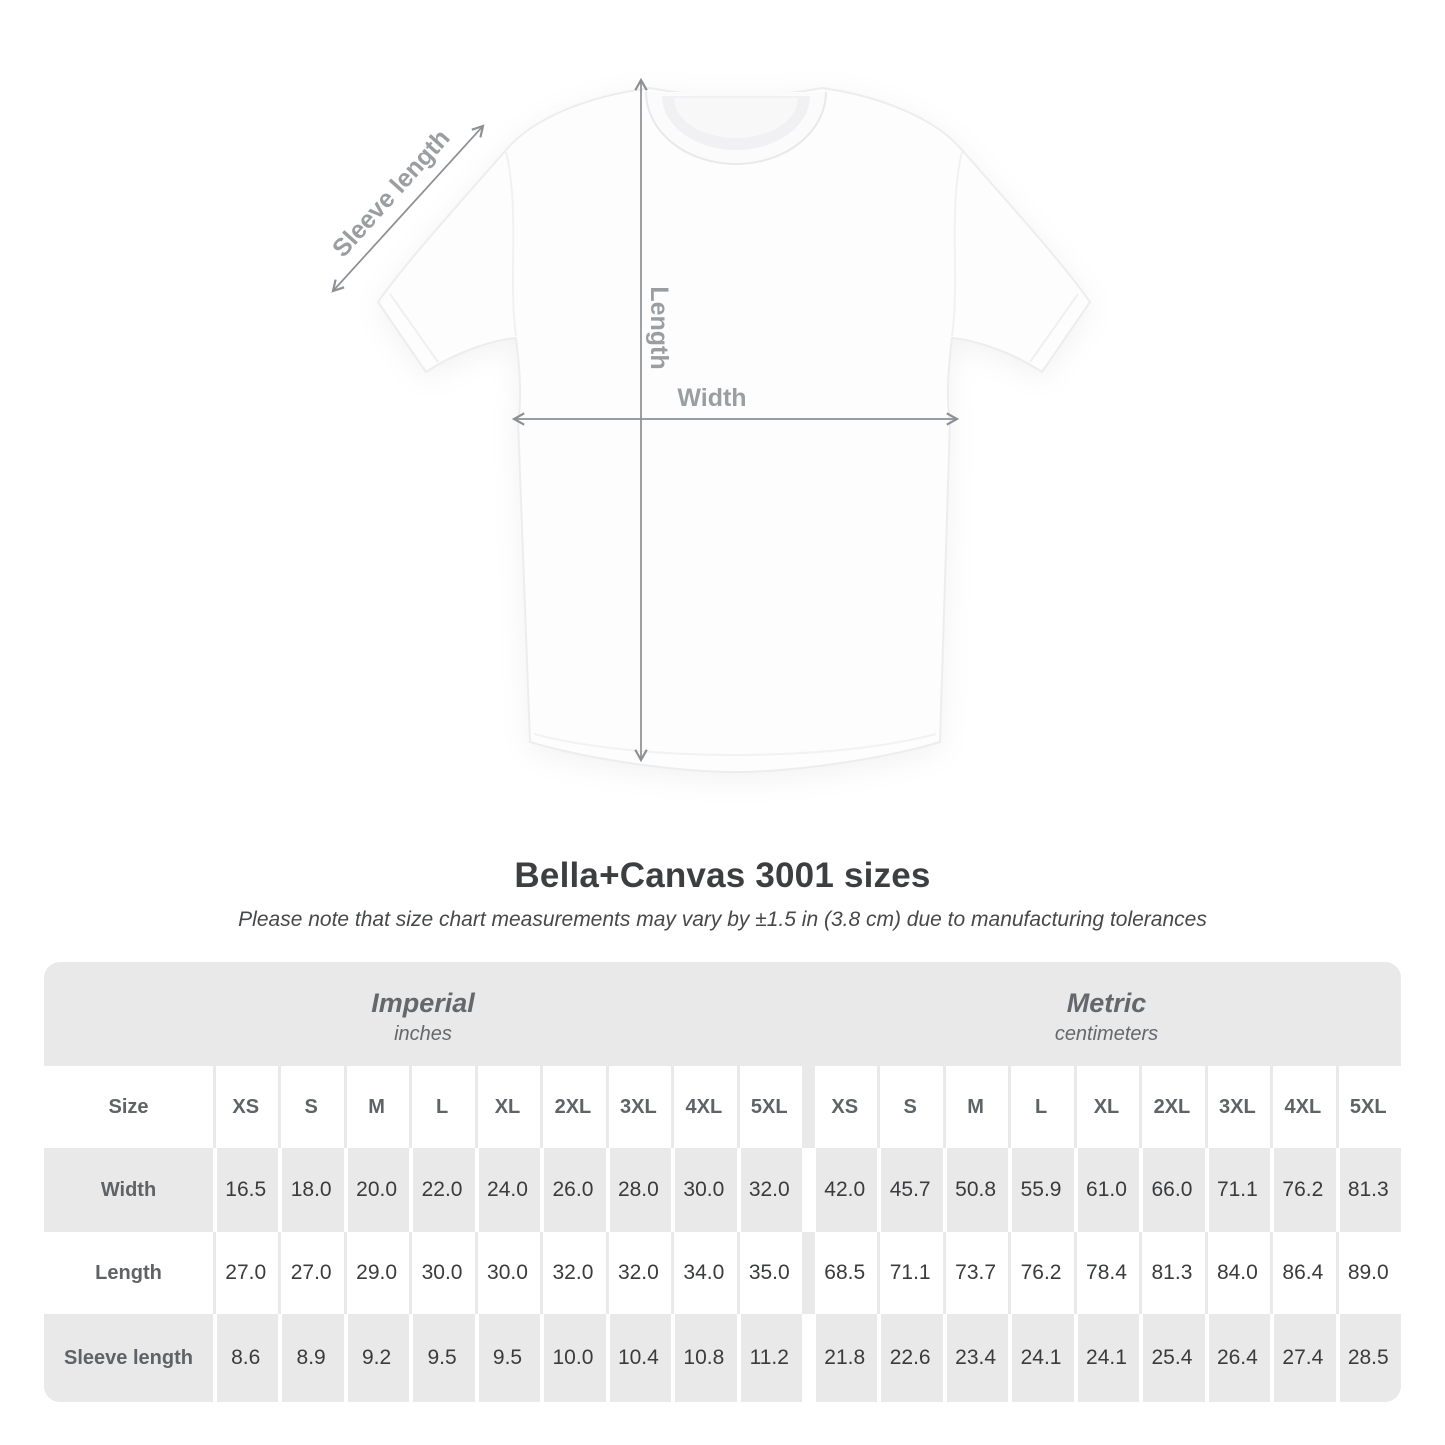 Image resolution: width=1445 pixels, height=1445 pixels. I want to click on row-label: Length, so click(128, 1272).